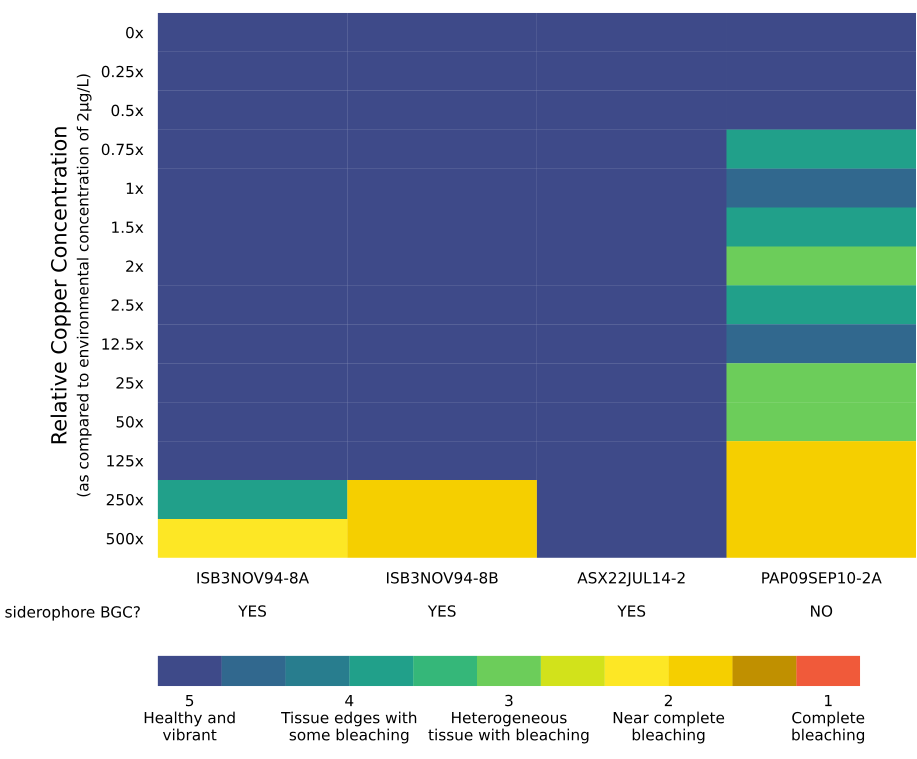 The width and height of the screenshot is (917, 759). What do you see at coordinates (123, 344) in the screenshot?
I see `y-tick-label: 12.5x` at bounding box center [123, 344].